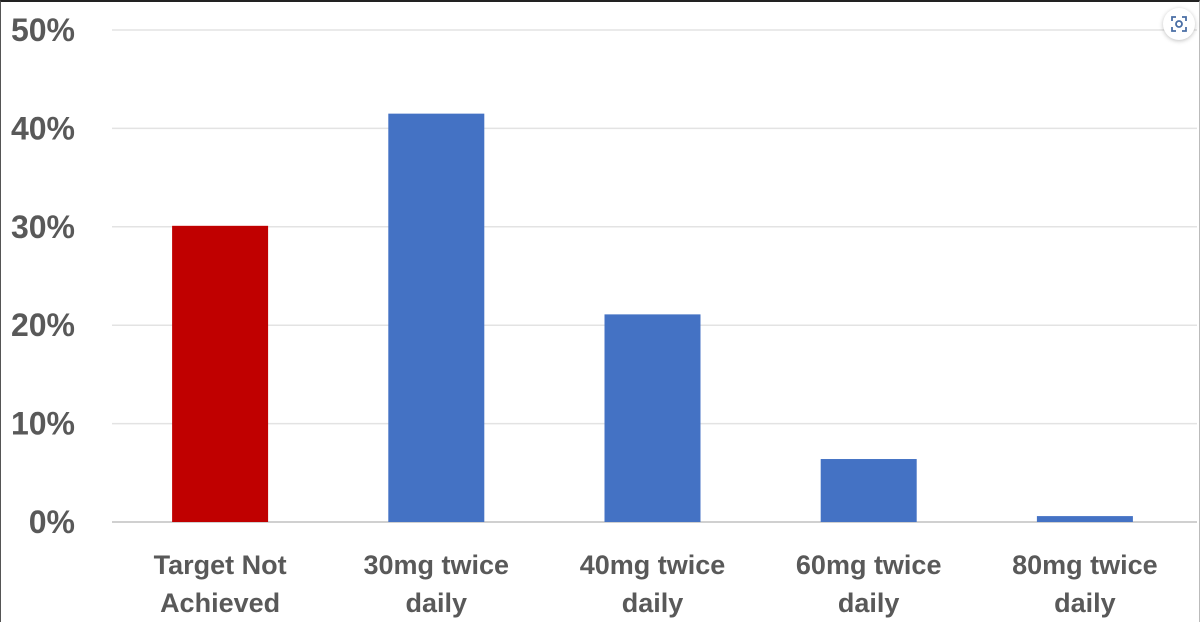 Image resolution: width=1200 pixels, height=622 pixels. What do you see at coordinates (220, 584) in the screenshot?
I see `x-category-label: Target Not Achieved` at bounding box center [220, 584].